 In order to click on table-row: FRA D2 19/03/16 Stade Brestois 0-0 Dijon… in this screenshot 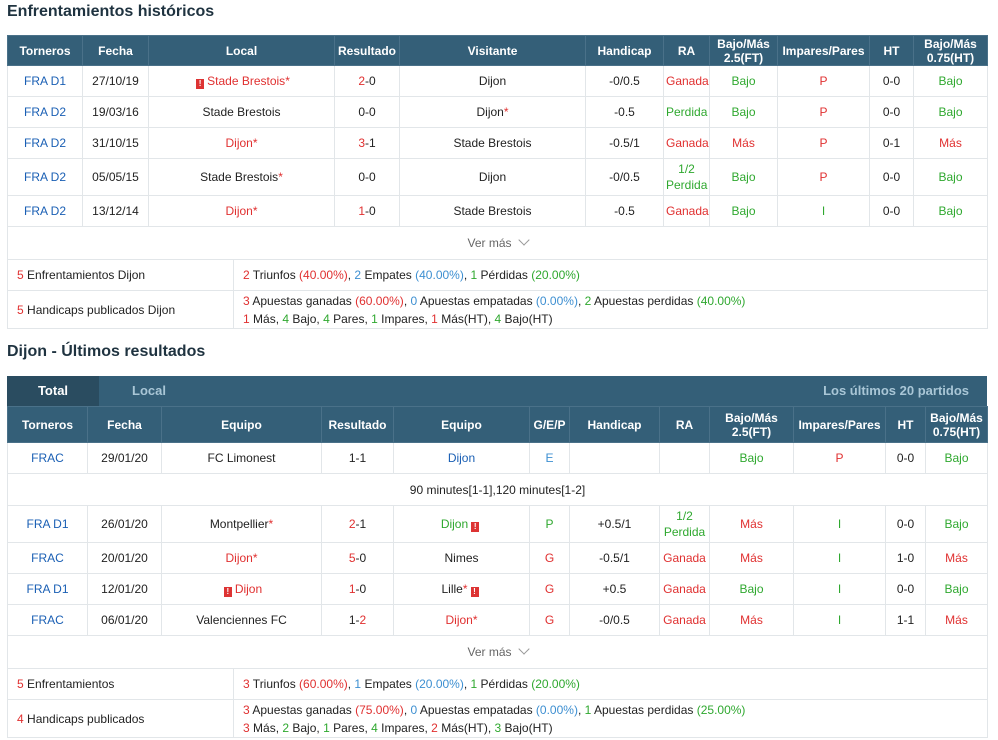, I will do `click(497, 112)`.